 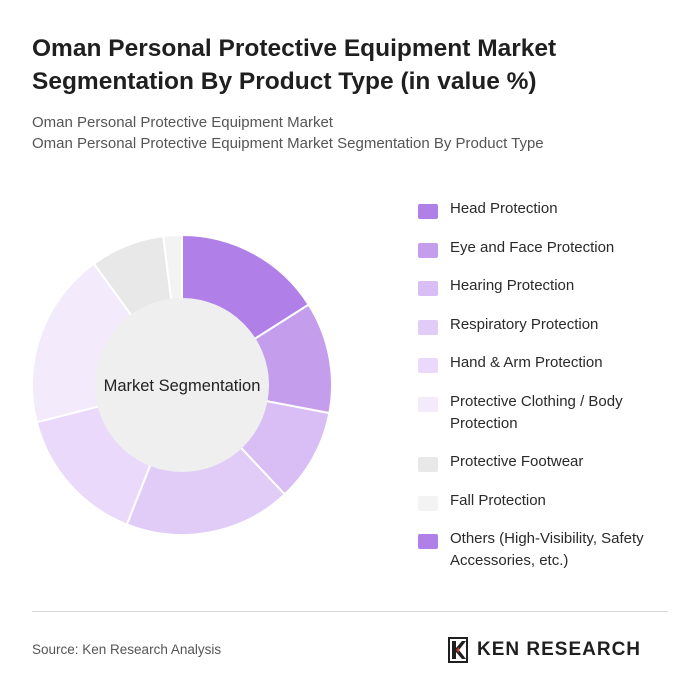 I want to click on donut-center-label: Market Segmentation, so click(x=182, y=386).